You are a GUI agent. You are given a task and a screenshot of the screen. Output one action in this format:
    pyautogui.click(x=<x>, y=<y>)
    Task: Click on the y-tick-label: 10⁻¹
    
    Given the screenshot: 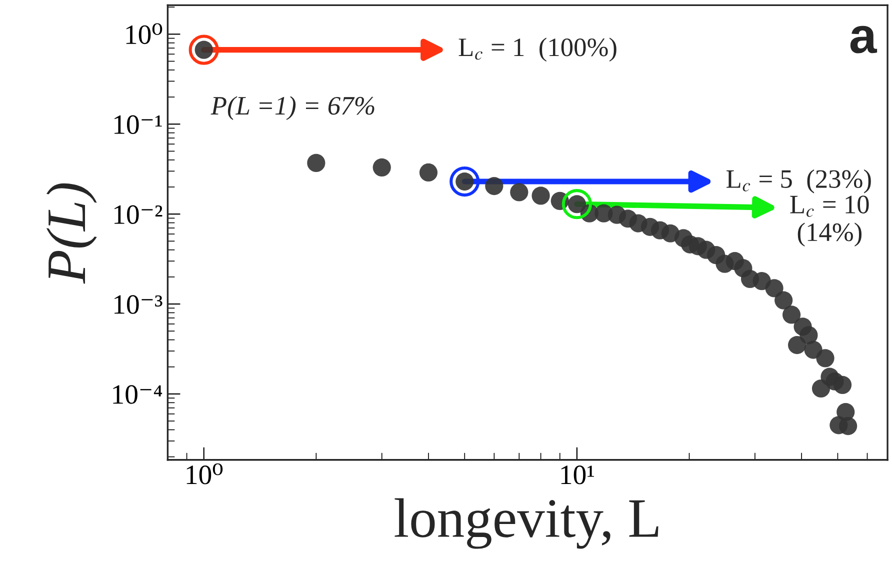 What is the action you would take?
    pyautogui.click(x=138, y=124)
    